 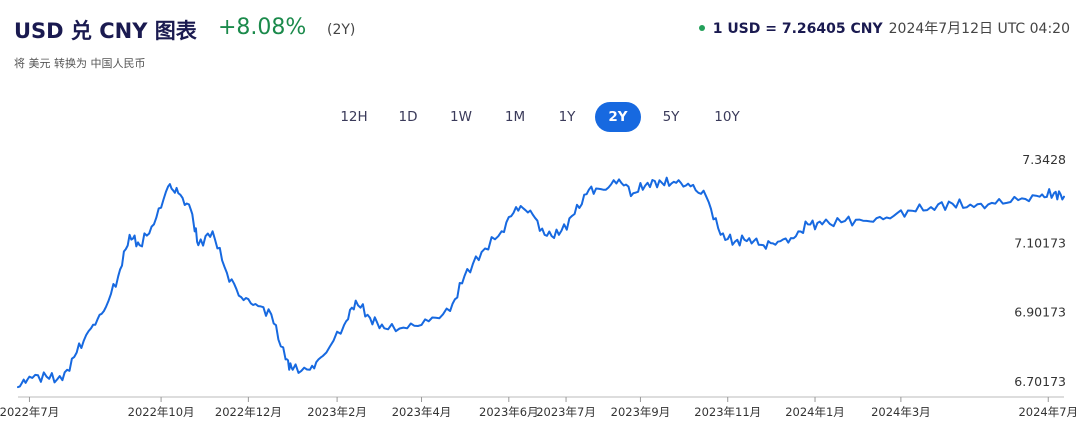 I want to click on x-tick-label: 2023年6月, so click(x=509, y=412).